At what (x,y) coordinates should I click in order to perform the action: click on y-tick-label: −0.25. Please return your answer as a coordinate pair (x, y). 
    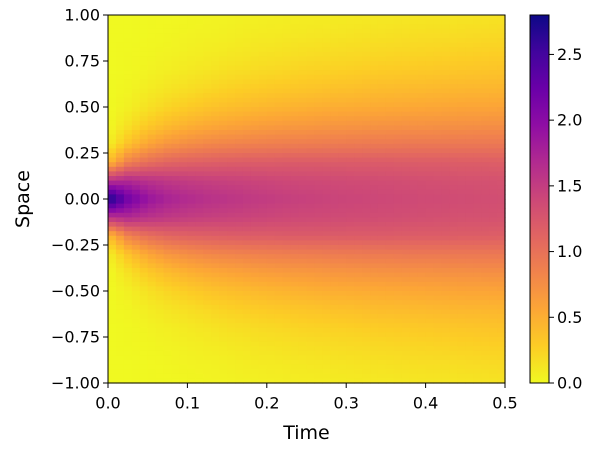
    Looking at the image, I should click on (75, 245).